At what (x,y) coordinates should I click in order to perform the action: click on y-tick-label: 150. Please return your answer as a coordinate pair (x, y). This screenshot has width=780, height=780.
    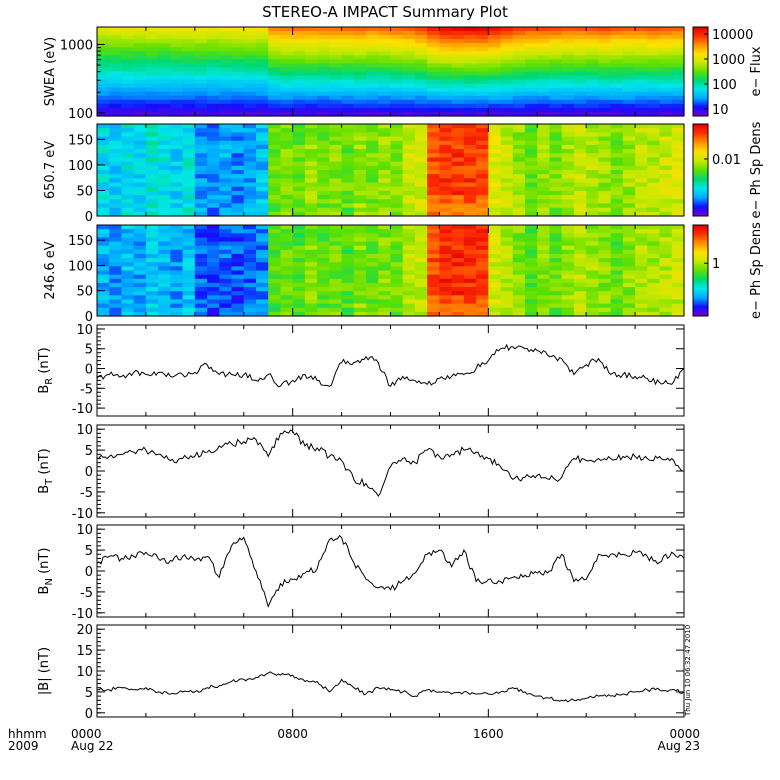
    Looking at the image, I should click on (80, 140).